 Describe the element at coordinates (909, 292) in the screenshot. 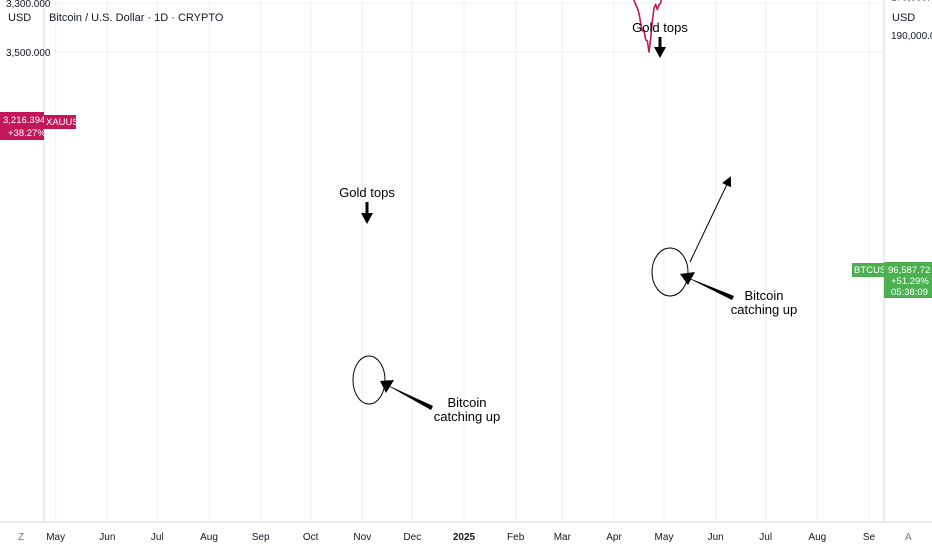

I see `btcusd-countdown: 05:38:09` at that location.